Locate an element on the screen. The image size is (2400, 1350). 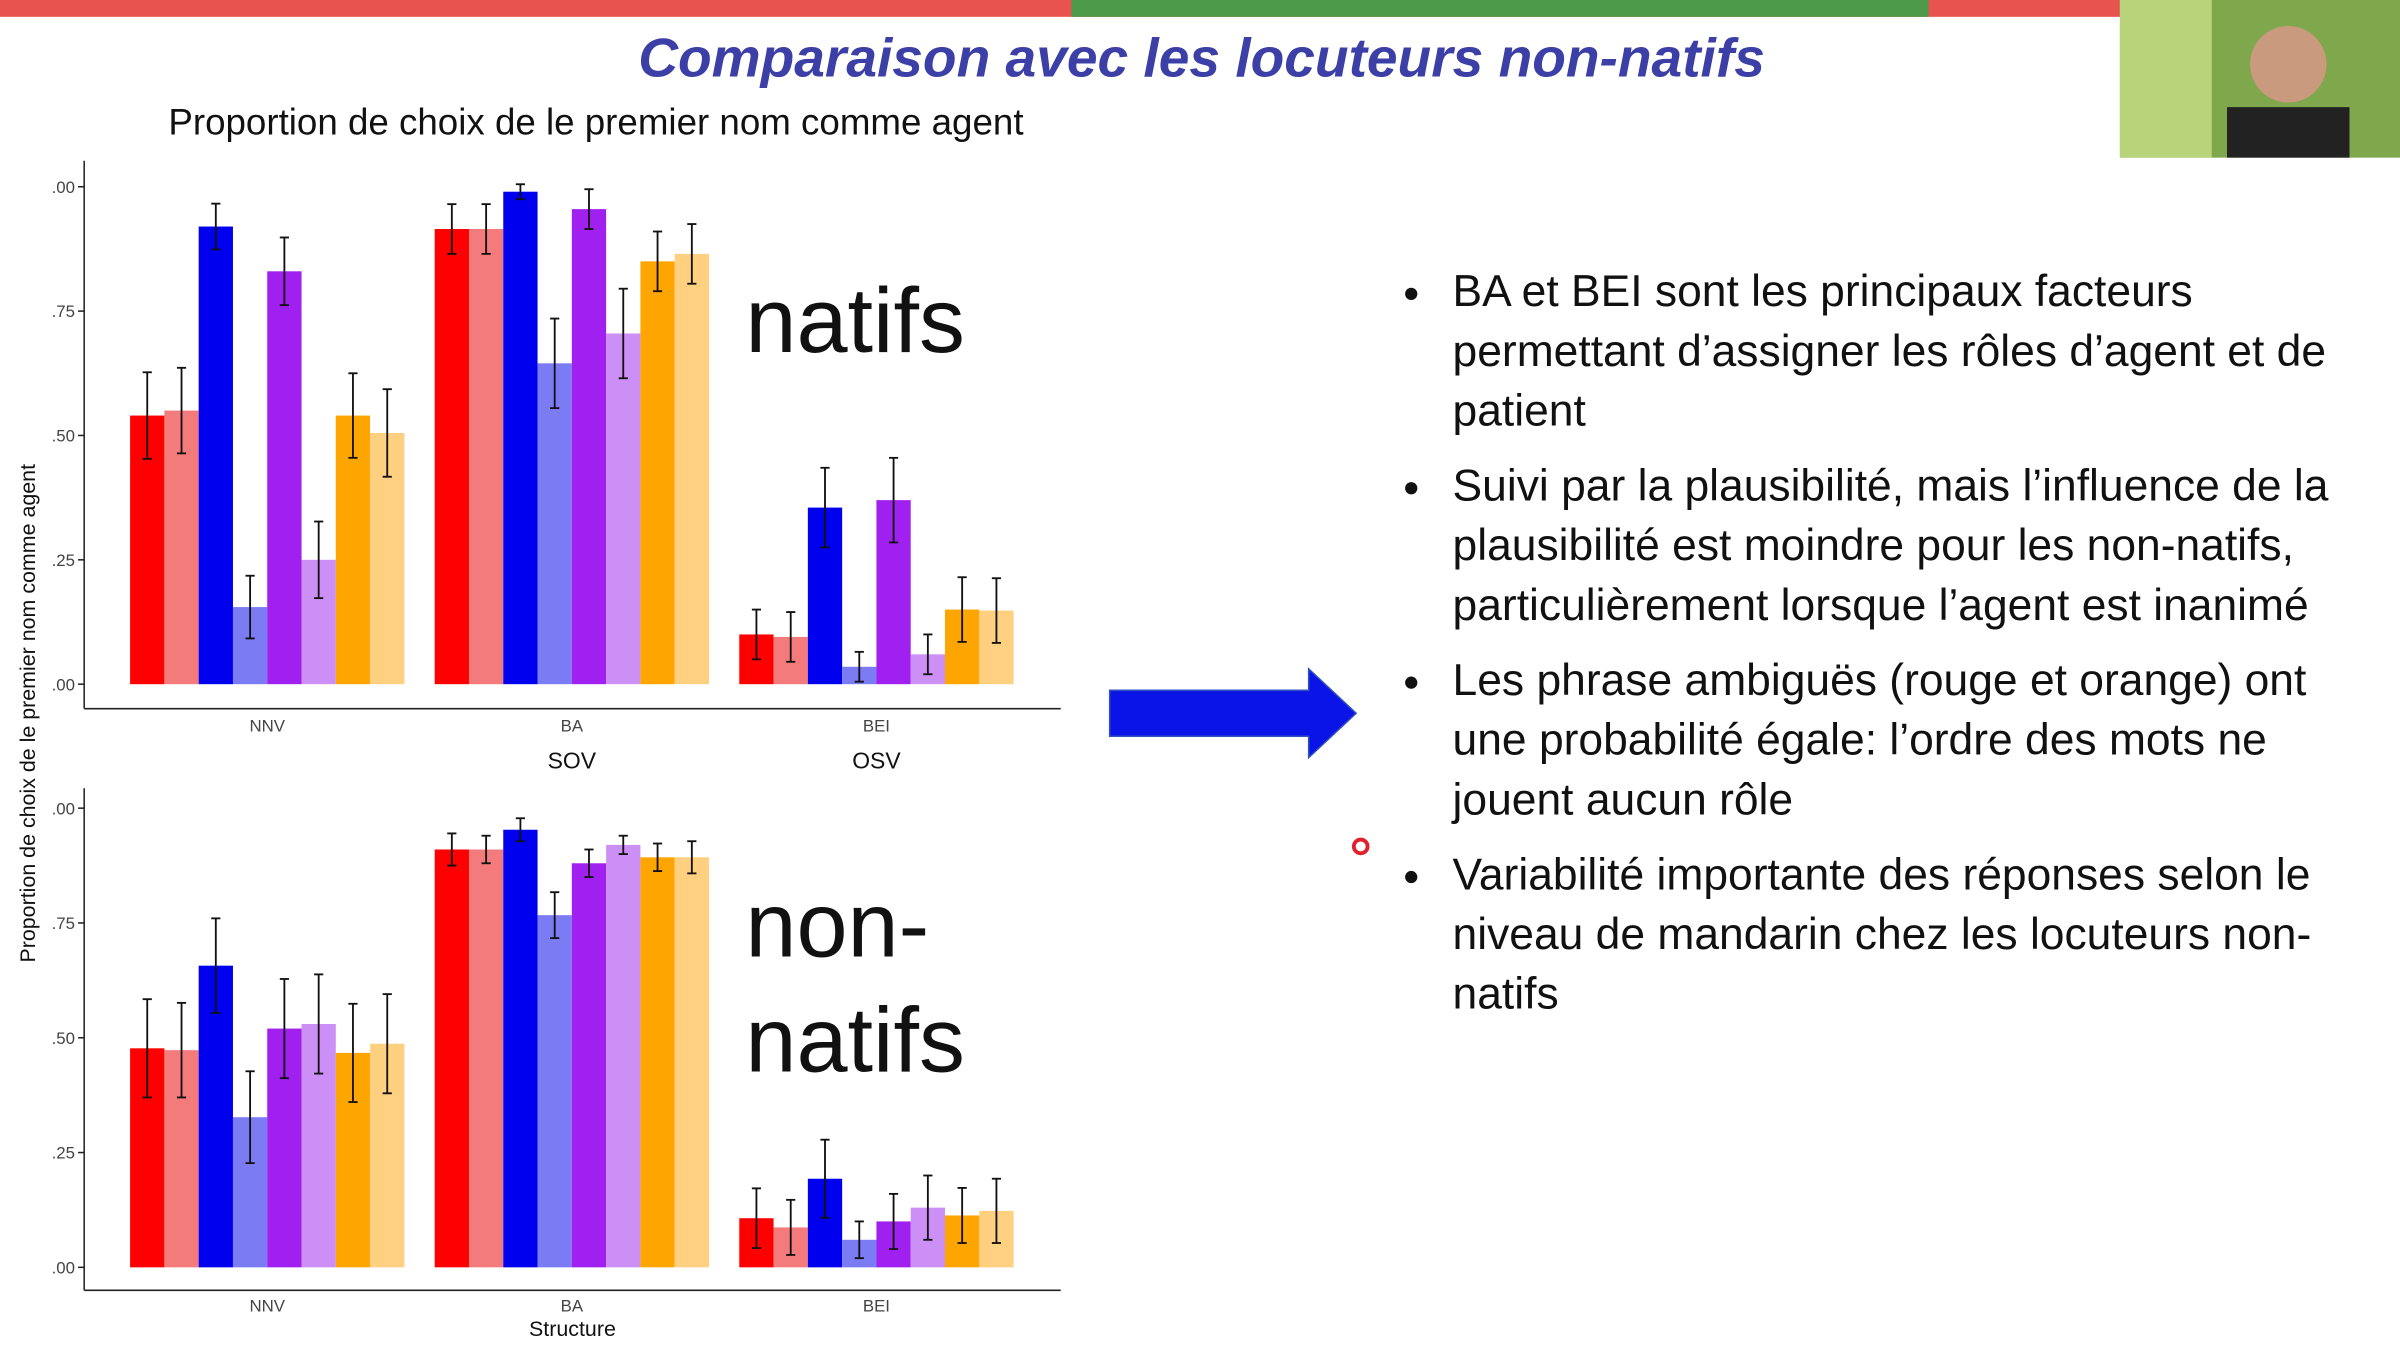
top-stripe-accent is located at coordinates (1500, 8).